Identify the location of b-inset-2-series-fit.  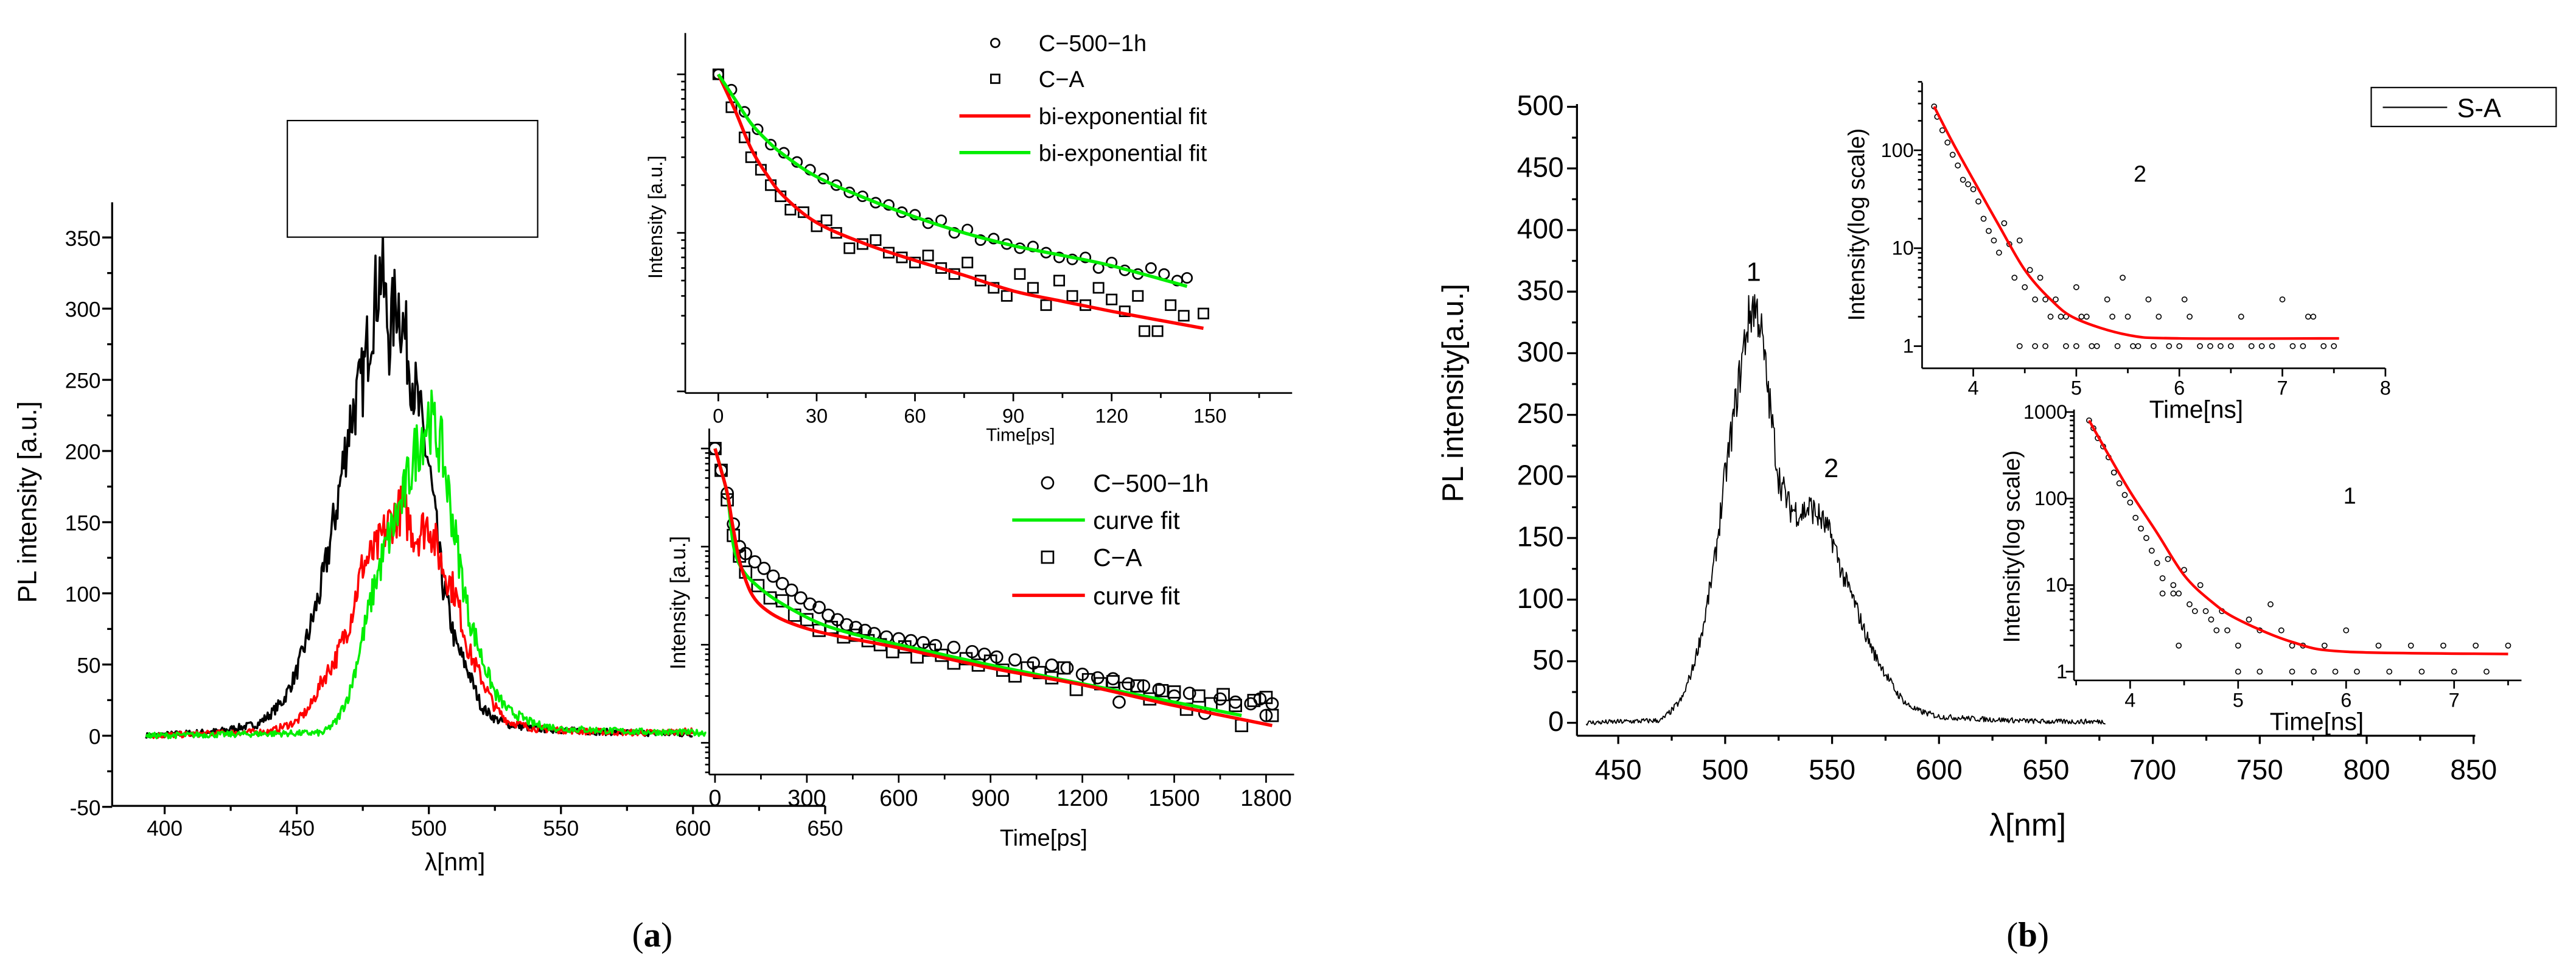
(2136, 223).